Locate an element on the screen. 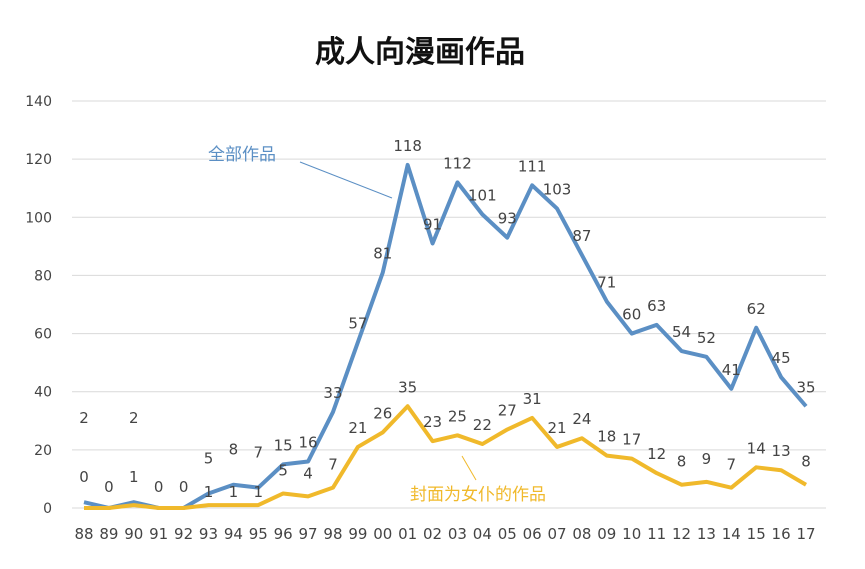 The image size is (865, 569). x-tick-label: 97 is located at coordinates (308, 534).